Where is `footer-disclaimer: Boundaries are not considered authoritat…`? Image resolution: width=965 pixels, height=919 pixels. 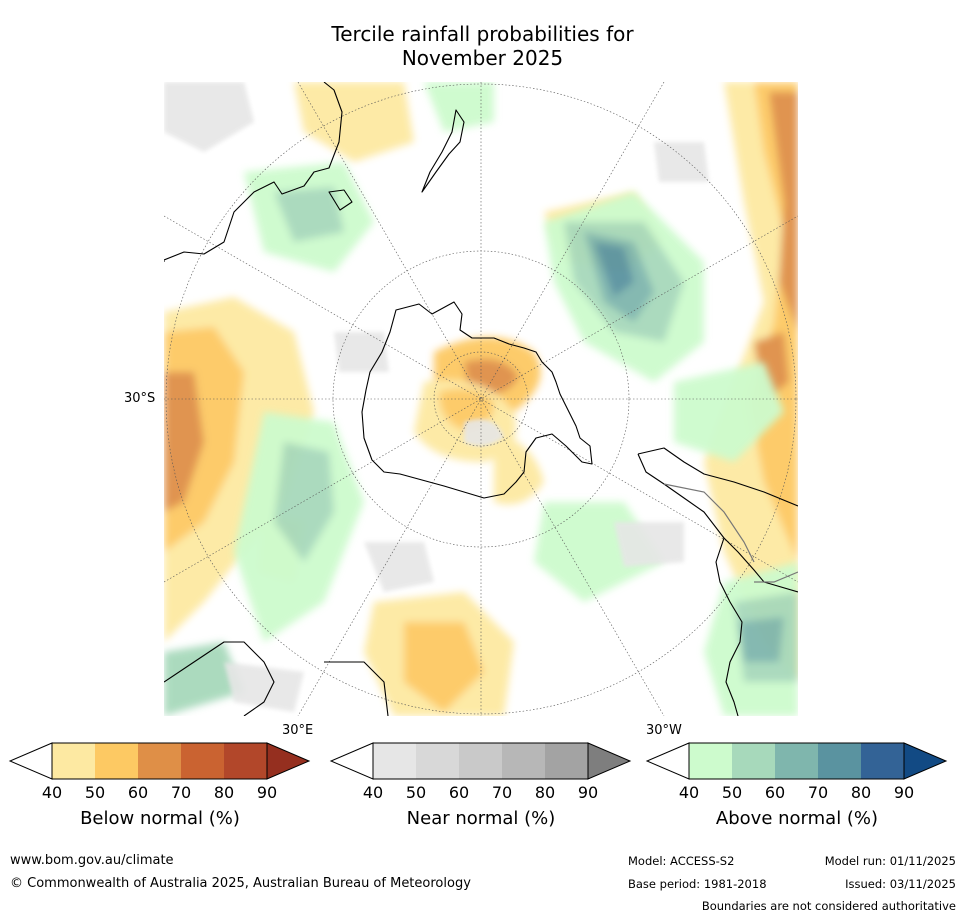 footer-disclaimer: Boundaries are not considered authoritat… is located at coordinates (828, 906).